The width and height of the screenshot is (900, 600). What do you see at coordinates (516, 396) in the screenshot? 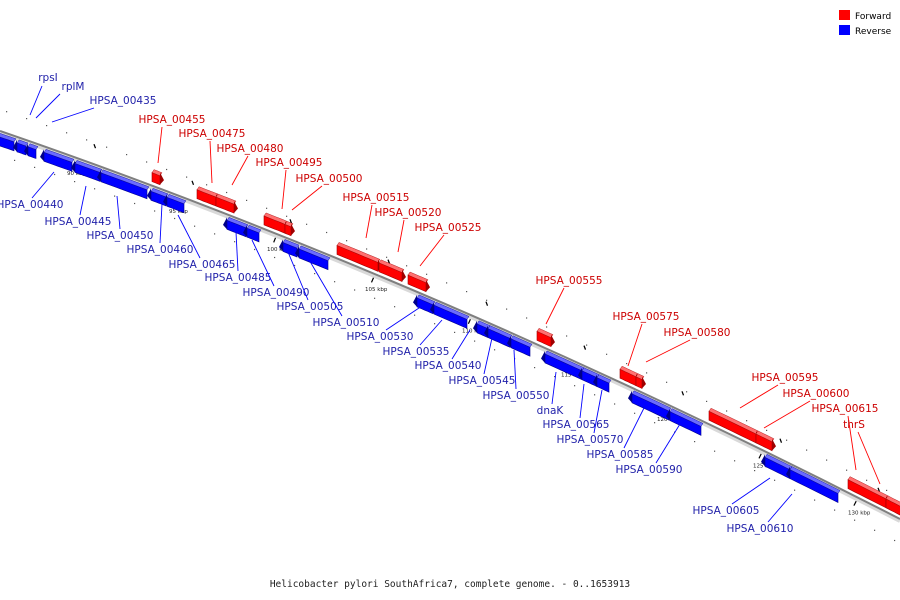
I see `gene-label-hpsa-00550: HPSA_00550` at bounding box center [516, 396].